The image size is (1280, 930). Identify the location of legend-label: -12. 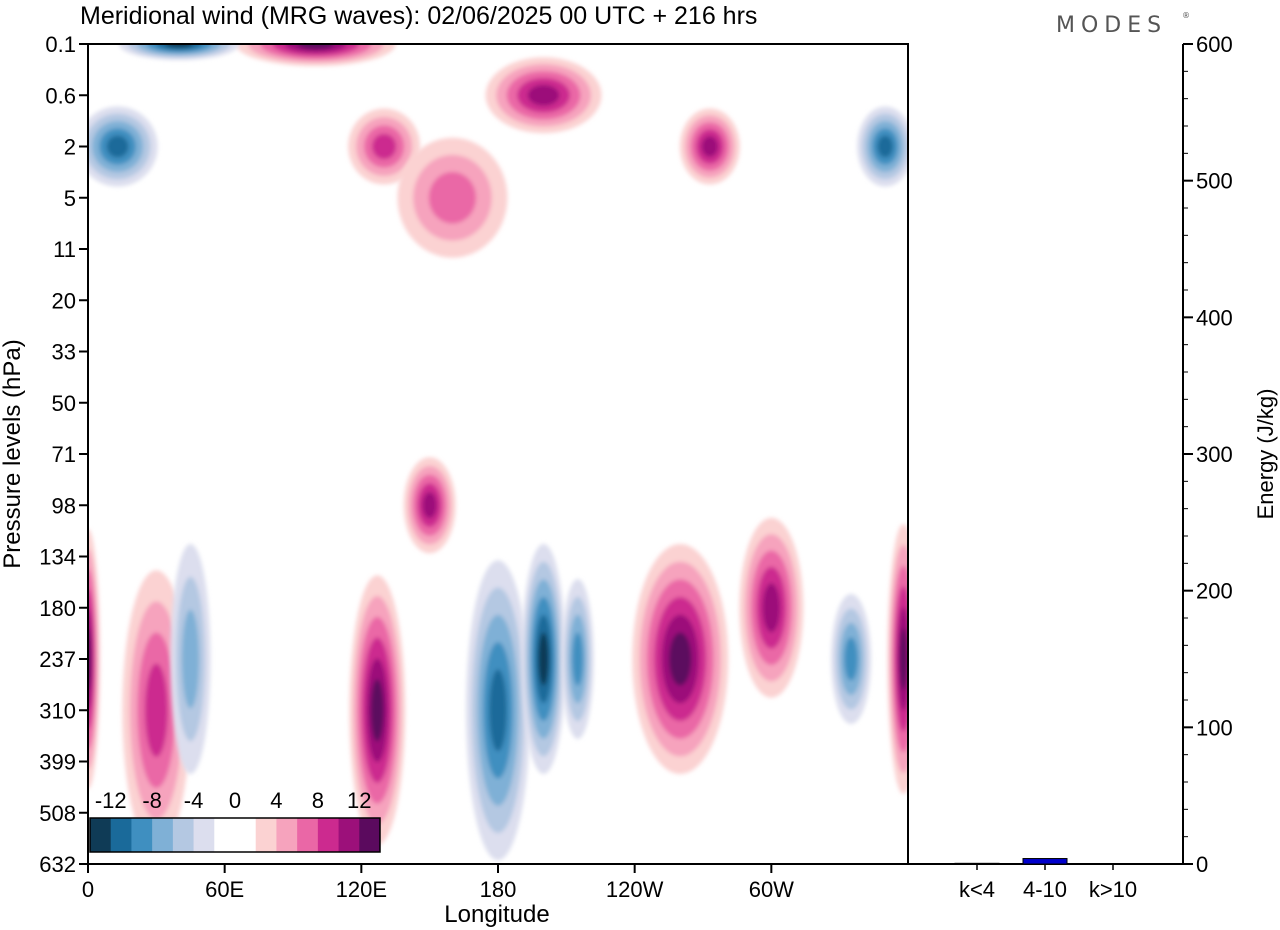
(111, 800).